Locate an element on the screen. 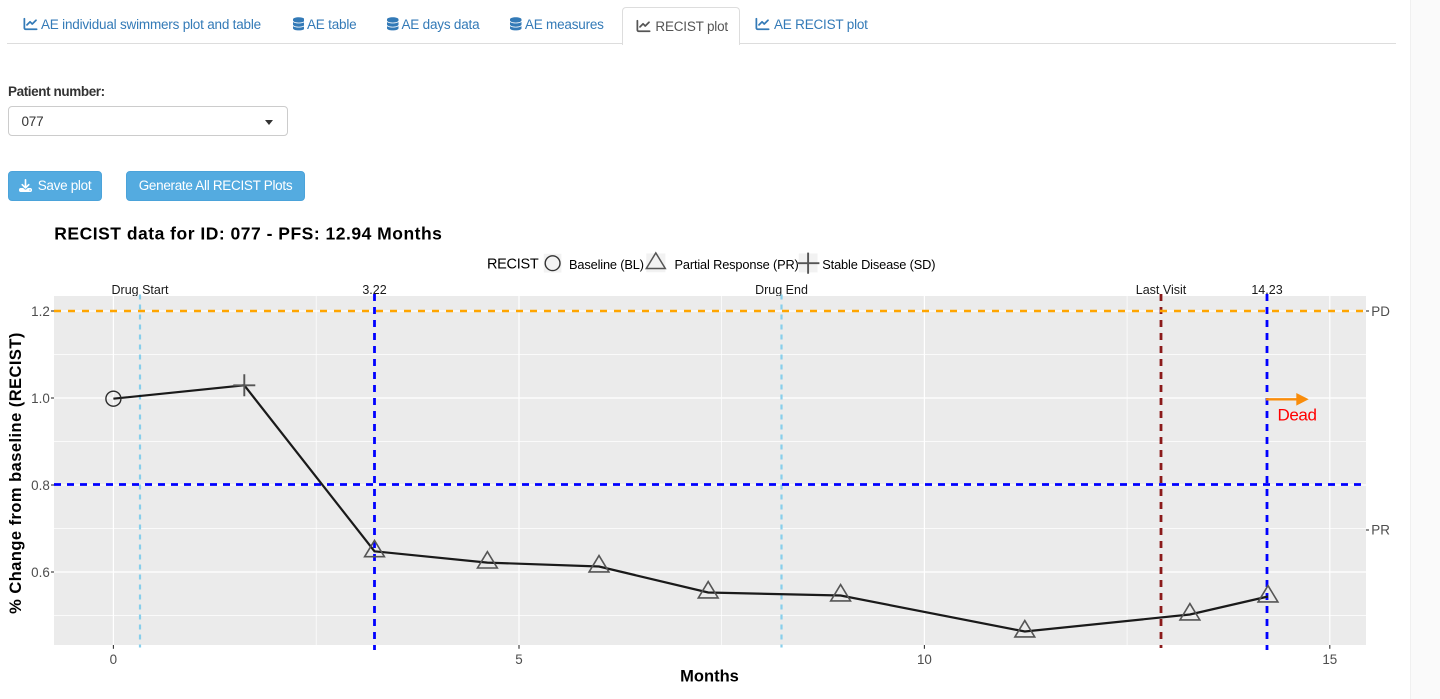  svg-text:% Change from baseline (RECIST: % Change from baseline (RECIST) is located at coordinates (16, 473).